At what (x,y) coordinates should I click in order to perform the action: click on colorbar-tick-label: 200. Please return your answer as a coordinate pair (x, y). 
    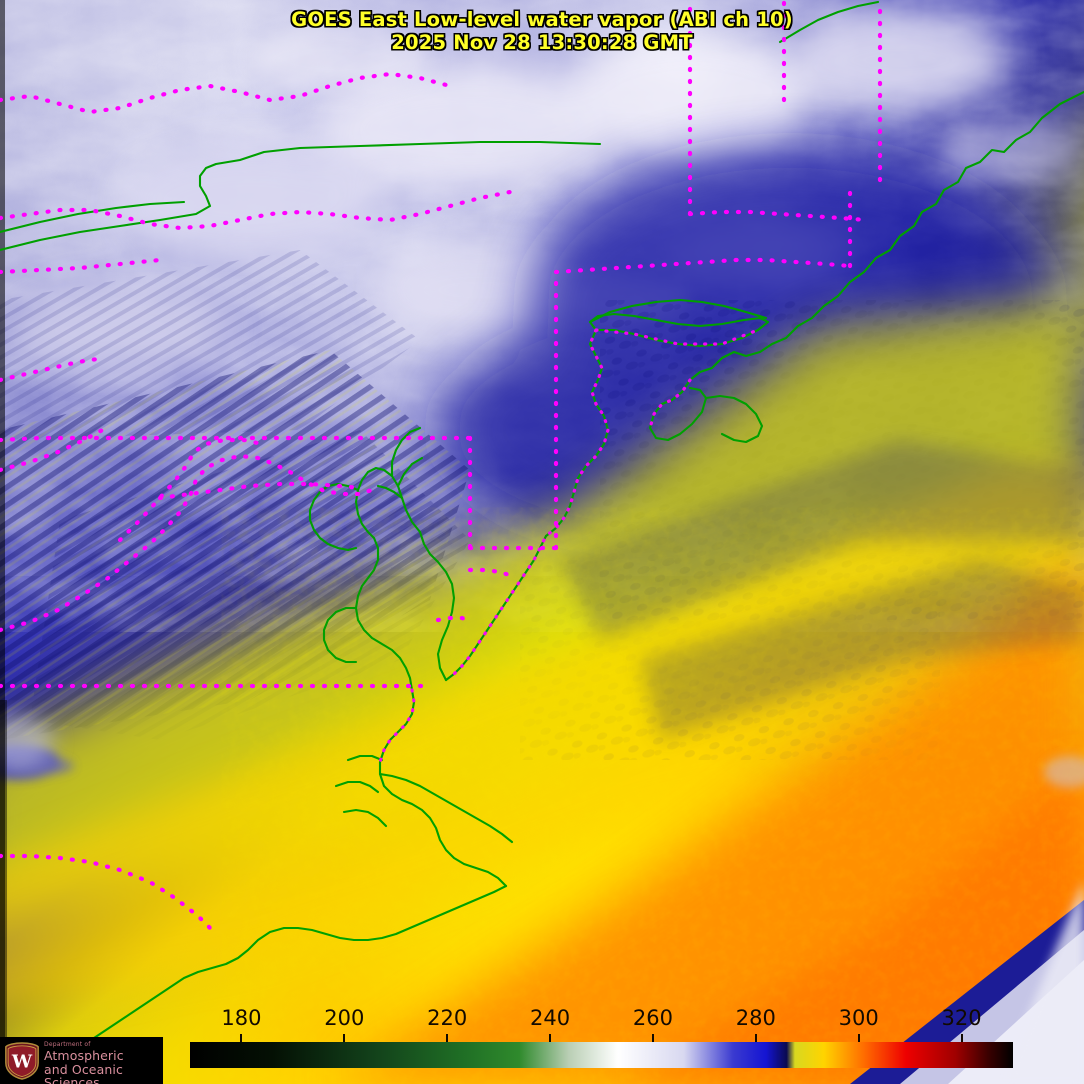
    Looking at the image, I should click on (344, 1018).